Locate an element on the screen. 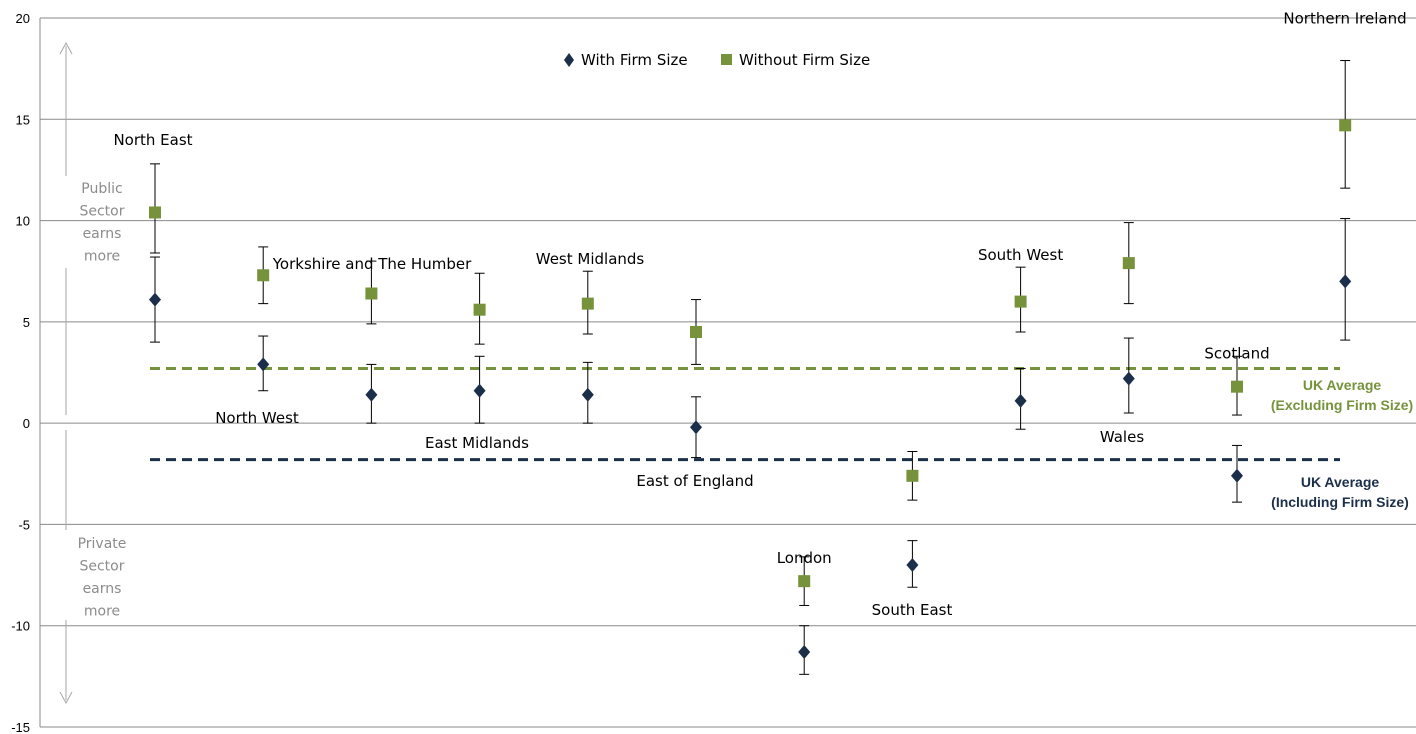 Image resolution: width=1416 pixels, height=734 pixels. y-tick-label: -10 is located at coordinates (20, 626).